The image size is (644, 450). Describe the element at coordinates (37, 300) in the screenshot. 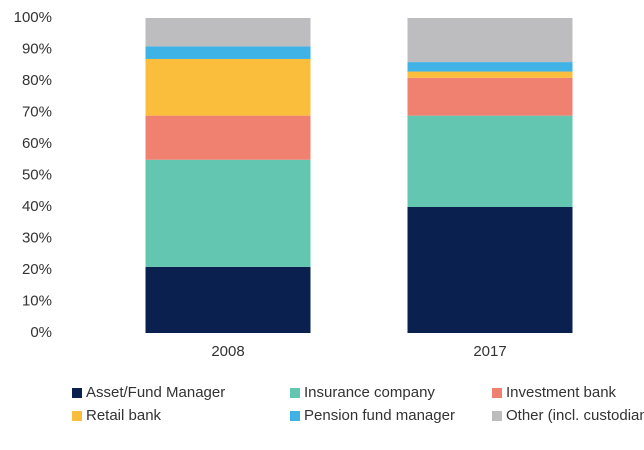

I see `y-tick-label: 10%` at that location.